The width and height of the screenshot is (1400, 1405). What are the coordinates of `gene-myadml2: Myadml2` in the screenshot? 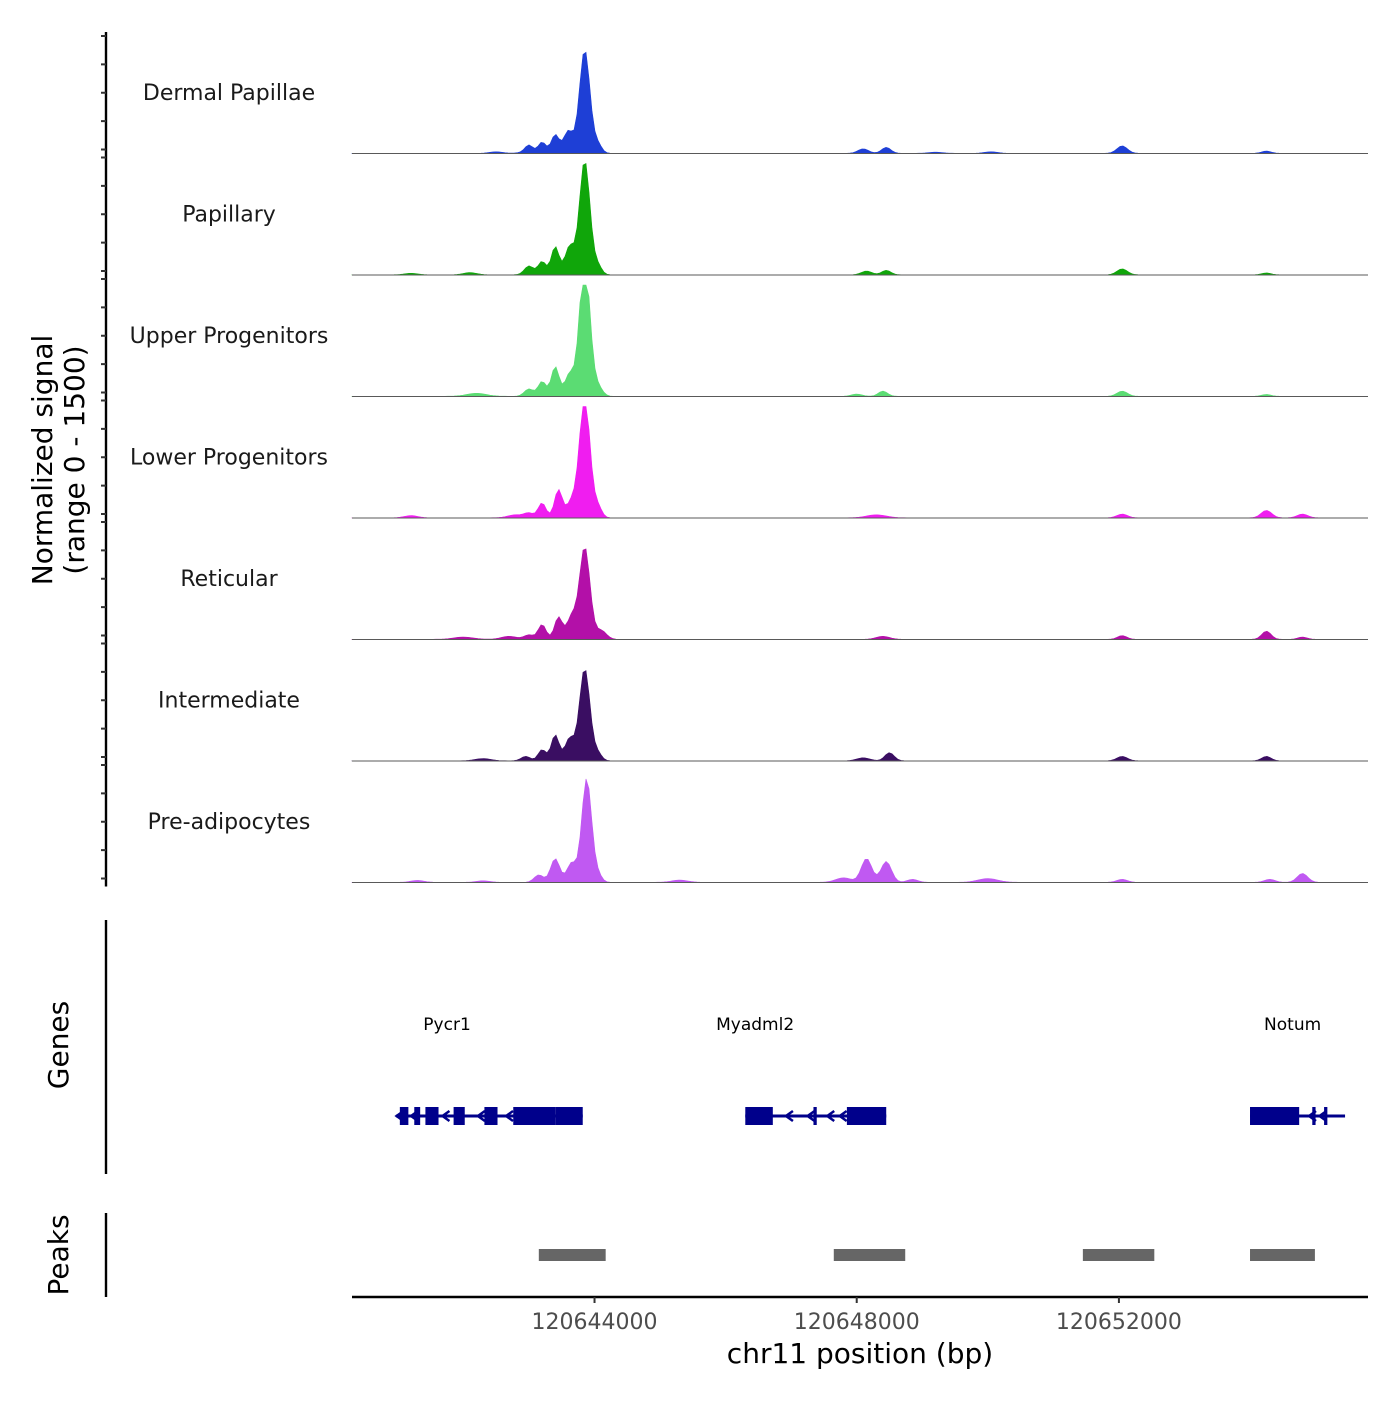 It's located at (801, 1070).